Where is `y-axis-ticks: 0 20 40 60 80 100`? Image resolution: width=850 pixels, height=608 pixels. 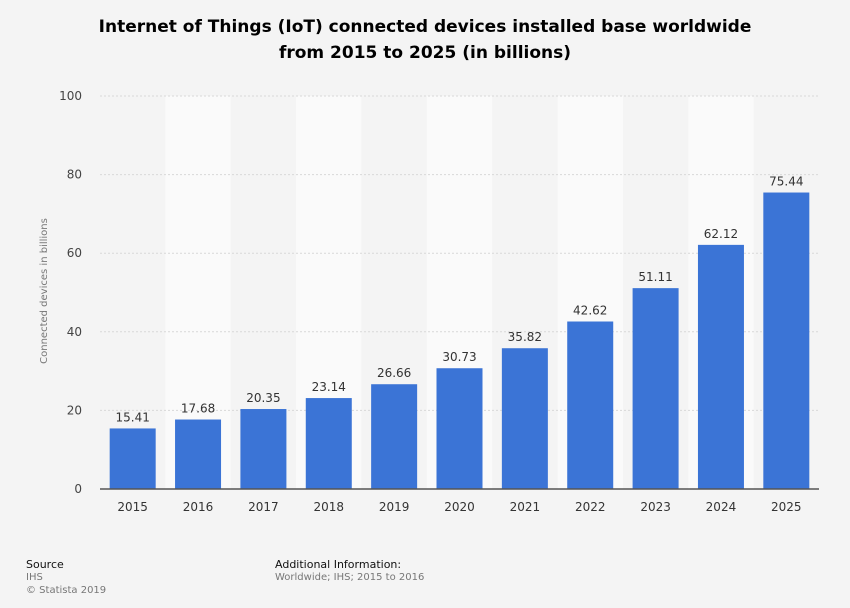 y-axis-ticks: 0 20 40 60 80 100 is located at coordinates (70, 292).